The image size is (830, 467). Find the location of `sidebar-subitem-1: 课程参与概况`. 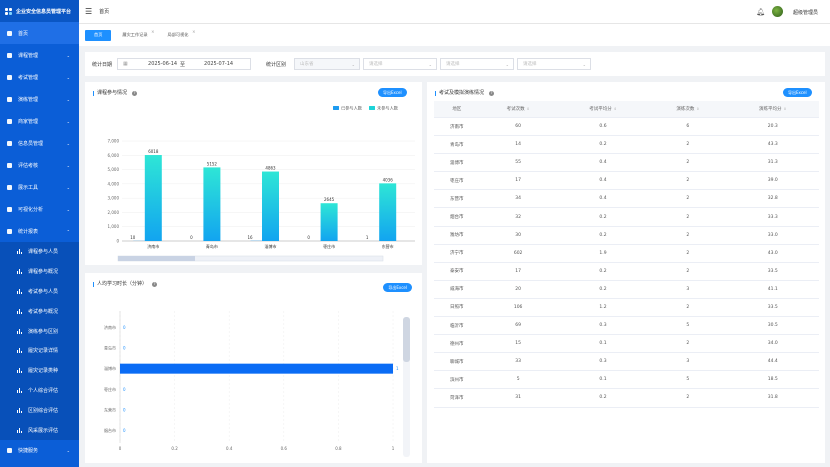

sidebar-subitem-1: 课程参与概况 is located at coordinates (39, 271).